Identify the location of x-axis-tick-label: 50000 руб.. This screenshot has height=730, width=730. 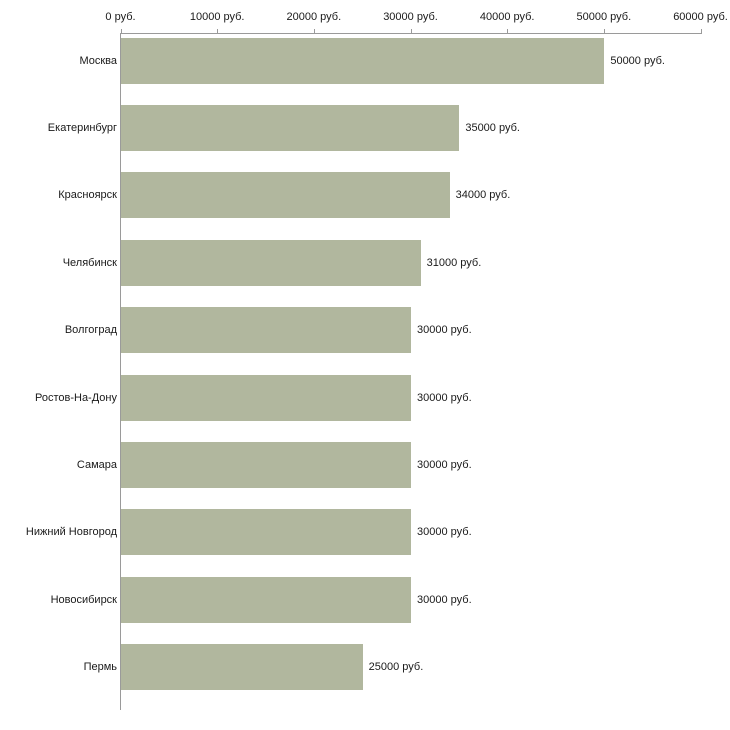
(604, 17).